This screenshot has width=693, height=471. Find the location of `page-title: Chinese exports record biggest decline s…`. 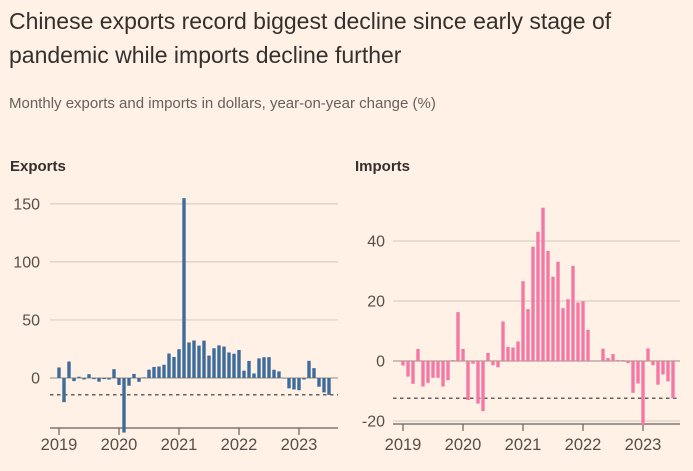

page-title: Chinese exports record biggest decline s… is located at coordinates (347, 38).